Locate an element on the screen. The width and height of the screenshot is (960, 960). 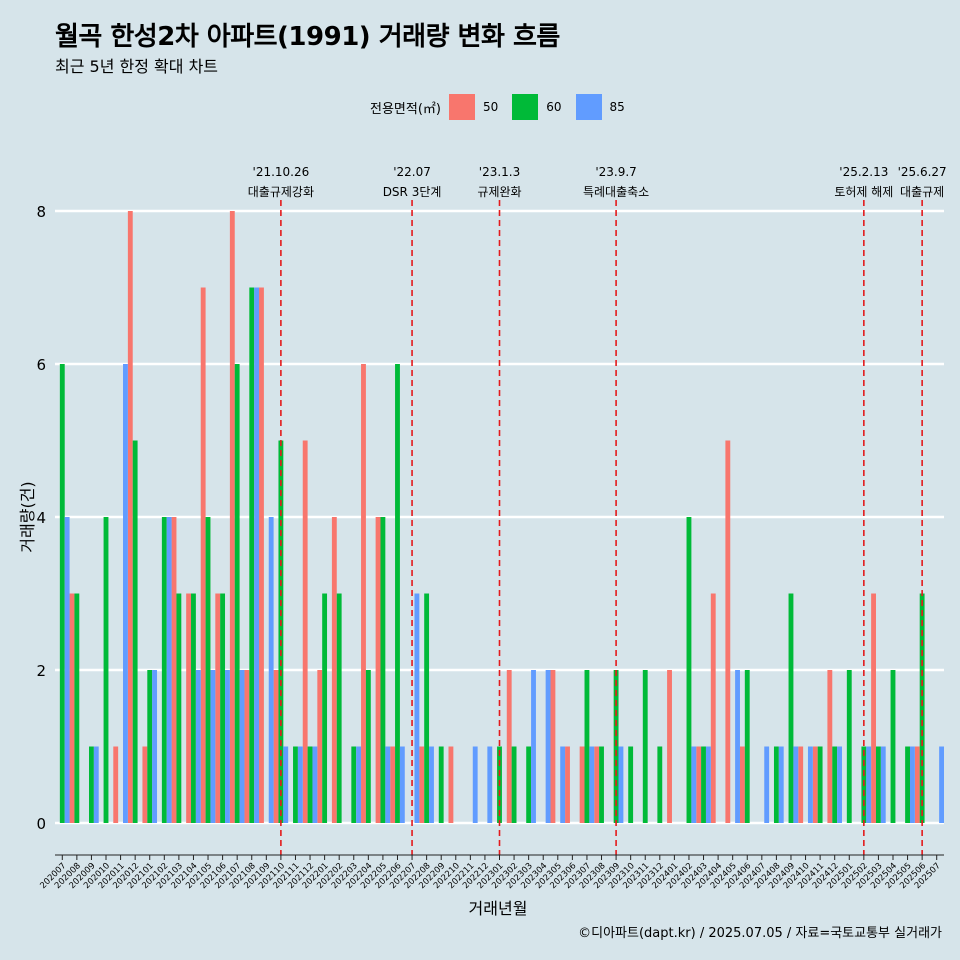
legend-item-60: 60 is located at coordinates (540, 107).